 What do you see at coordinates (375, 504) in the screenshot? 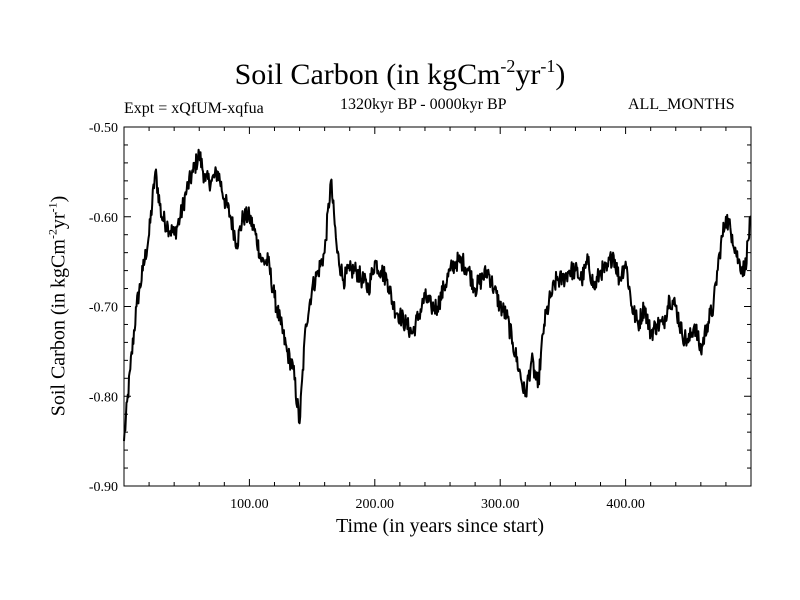
I see `x-tick-label: 200.00` at bounding box center [375, 504].